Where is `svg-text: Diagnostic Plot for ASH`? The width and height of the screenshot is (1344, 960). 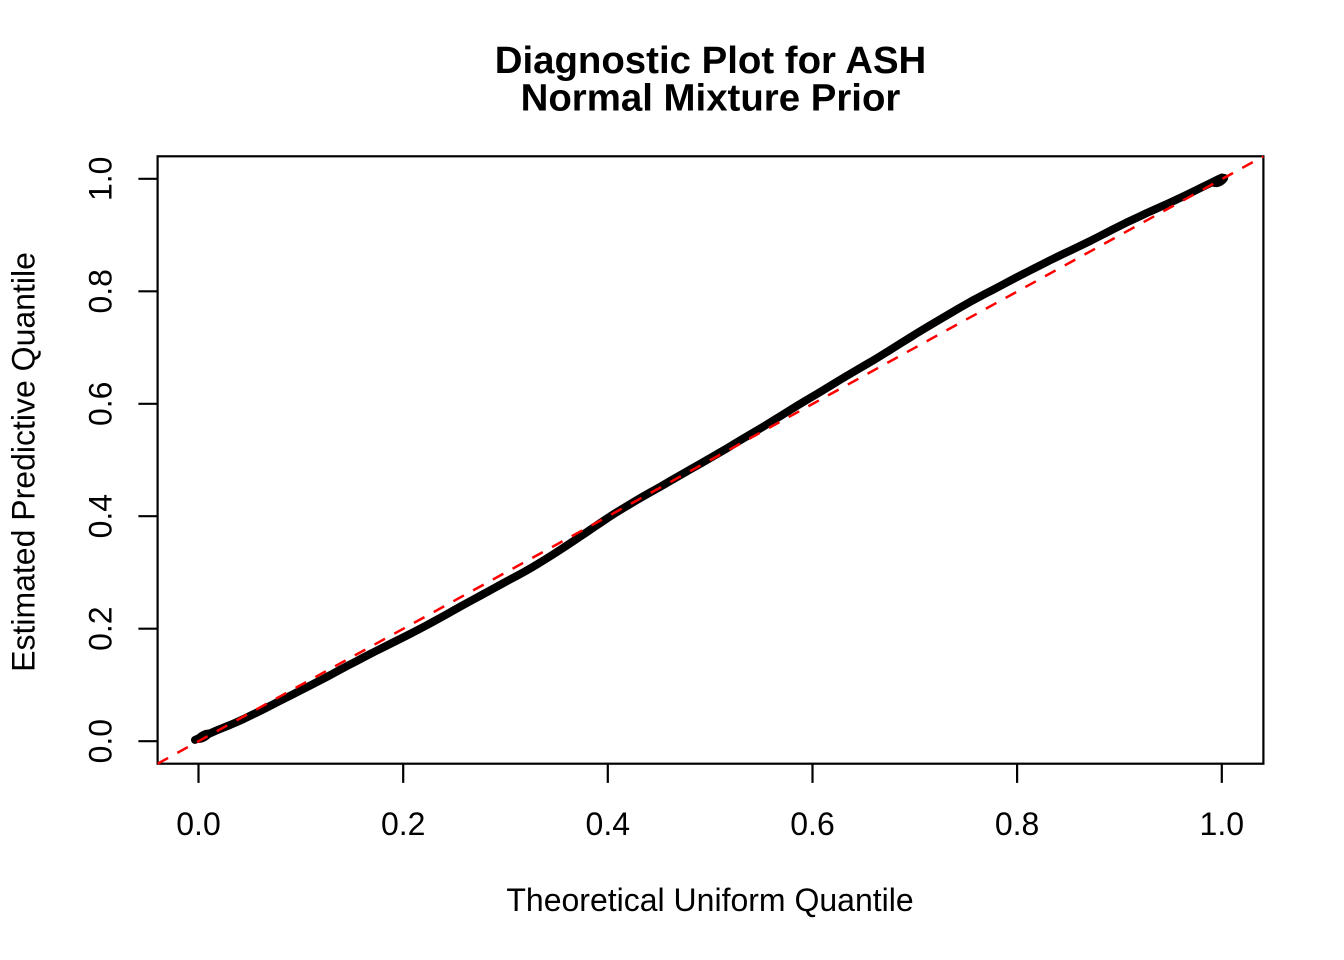
svg-text: Diagnostic Plot for ASH is located at coordinates (711, 60).